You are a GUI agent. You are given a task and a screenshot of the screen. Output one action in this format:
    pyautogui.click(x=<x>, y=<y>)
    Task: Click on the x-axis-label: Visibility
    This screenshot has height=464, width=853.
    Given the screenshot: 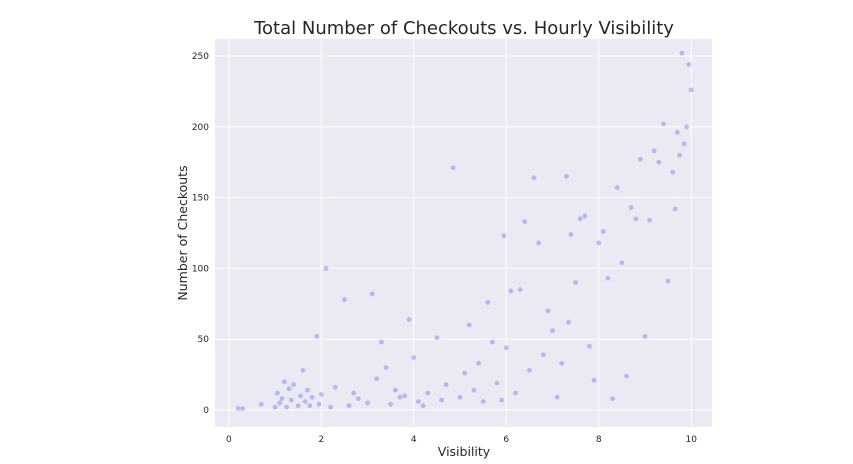 What is the action you would take?
    pyautogui.click(x=464, y=451)
    